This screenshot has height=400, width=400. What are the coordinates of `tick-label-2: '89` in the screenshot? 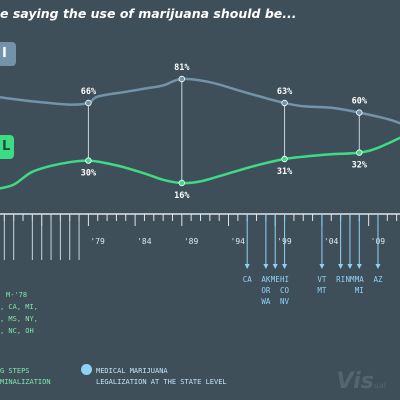 It's located at (191, 241).